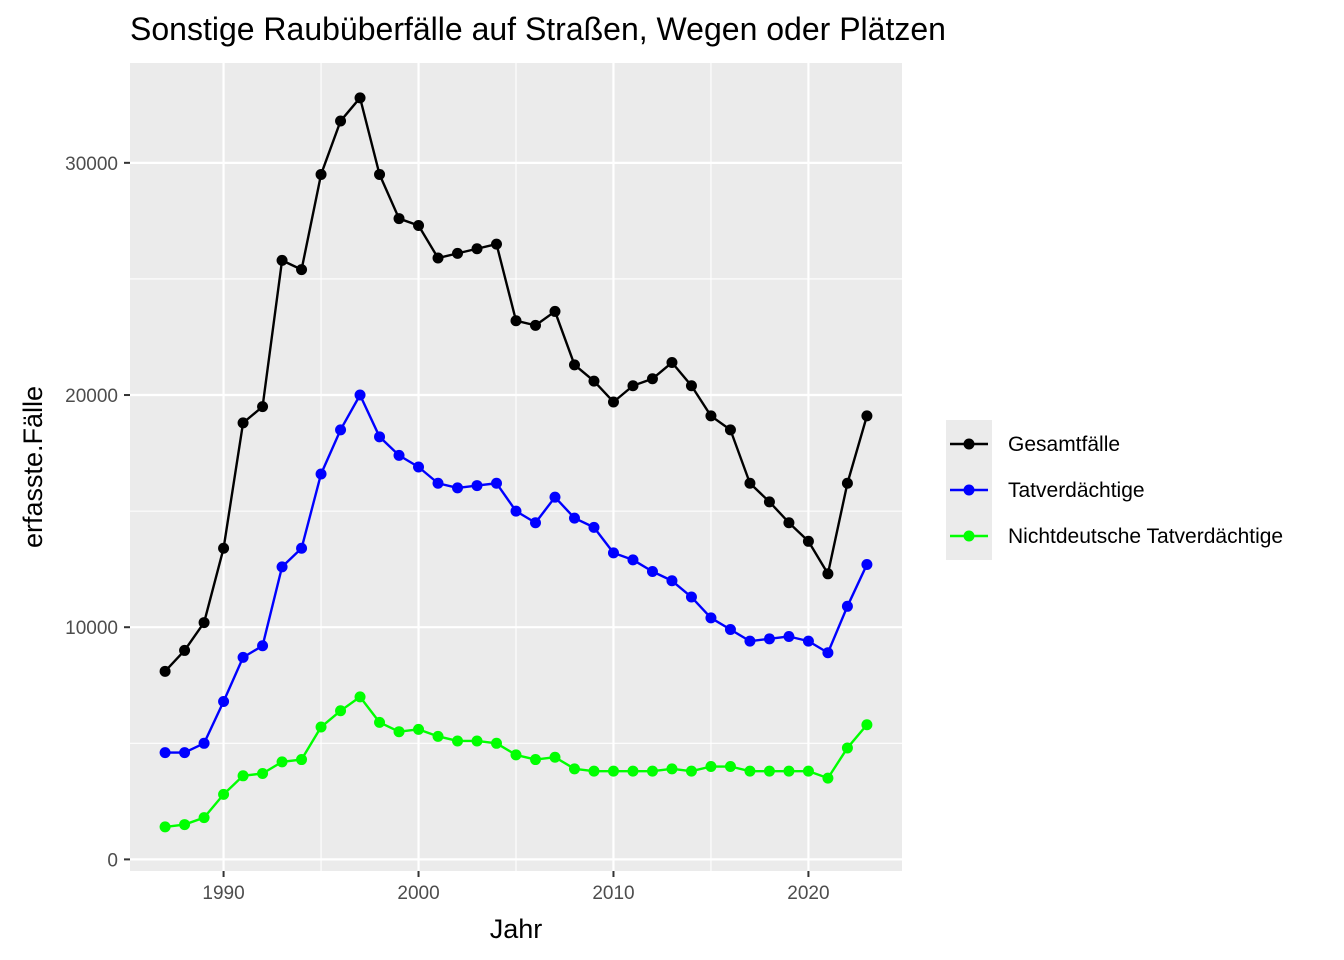  I want to click on x-axis-title: Jahr, so click(516, 929).